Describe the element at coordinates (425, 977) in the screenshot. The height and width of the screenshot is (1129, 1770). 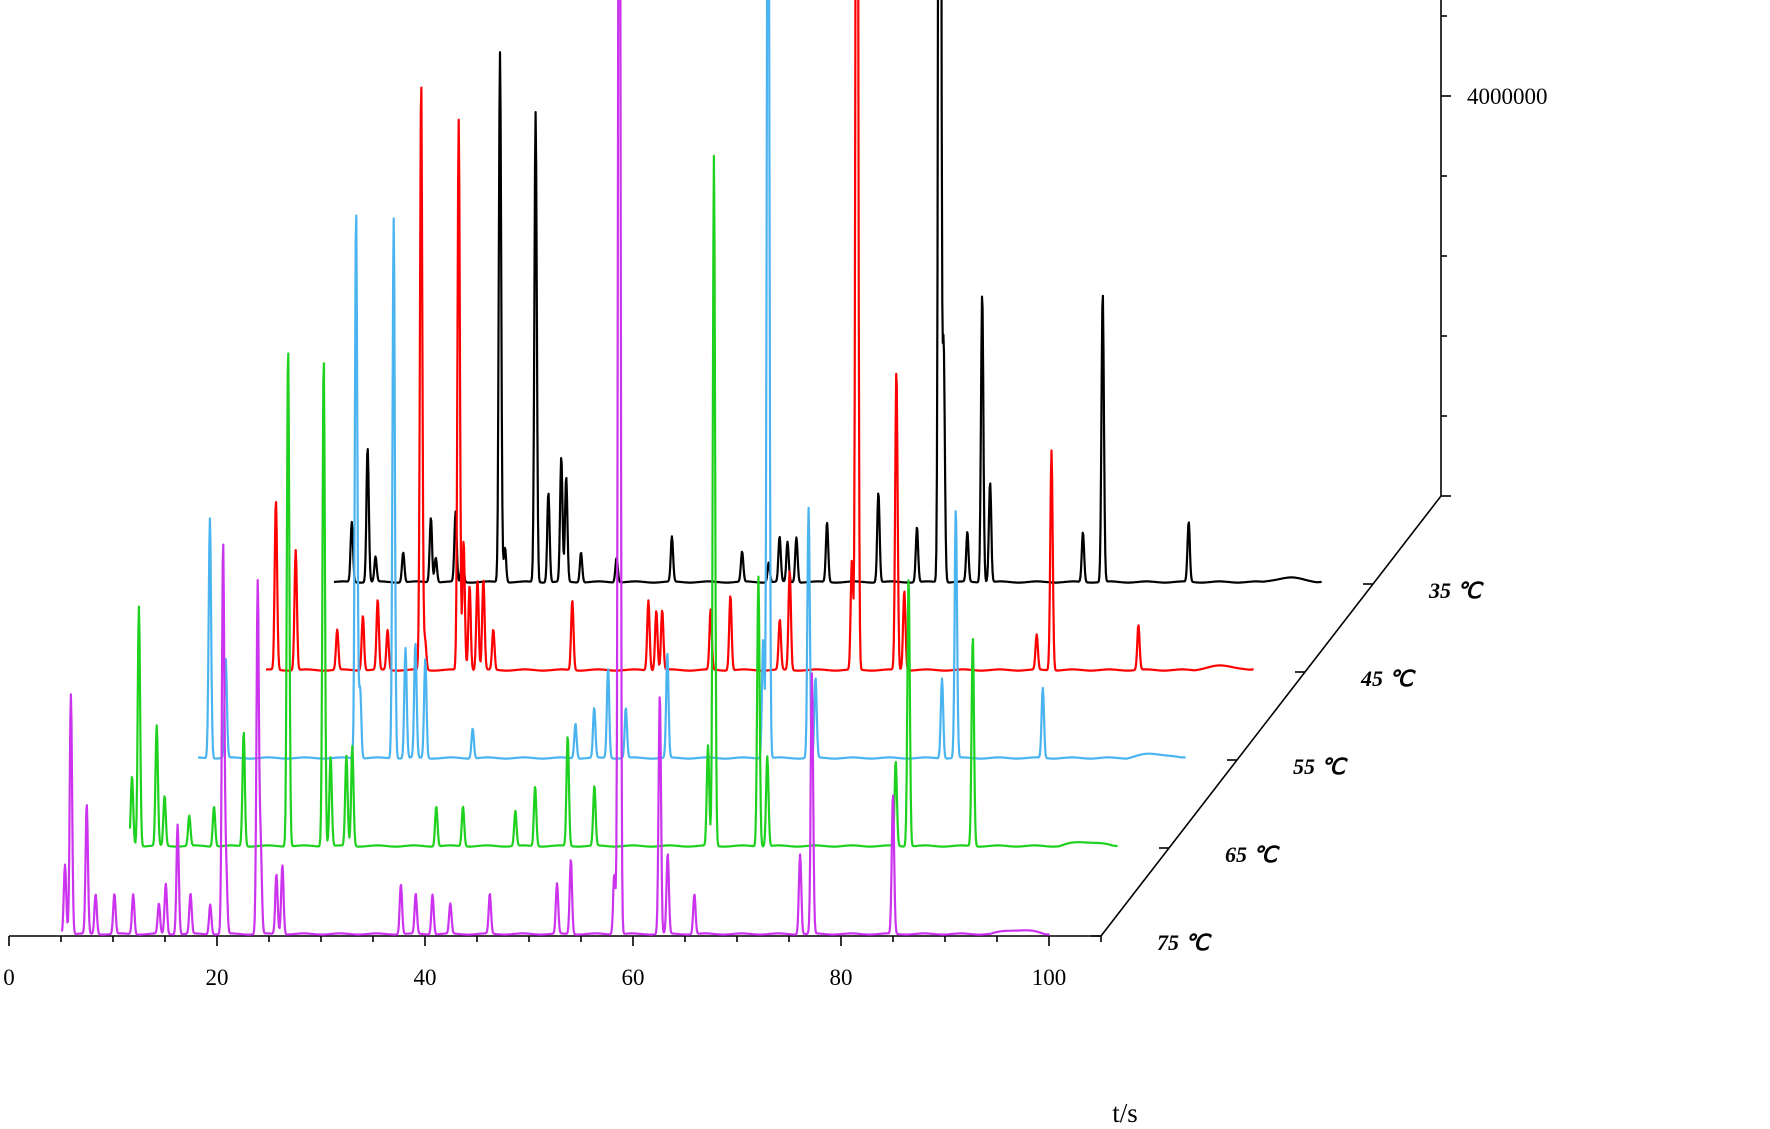
I see `x-tick-label: 40` at that location.